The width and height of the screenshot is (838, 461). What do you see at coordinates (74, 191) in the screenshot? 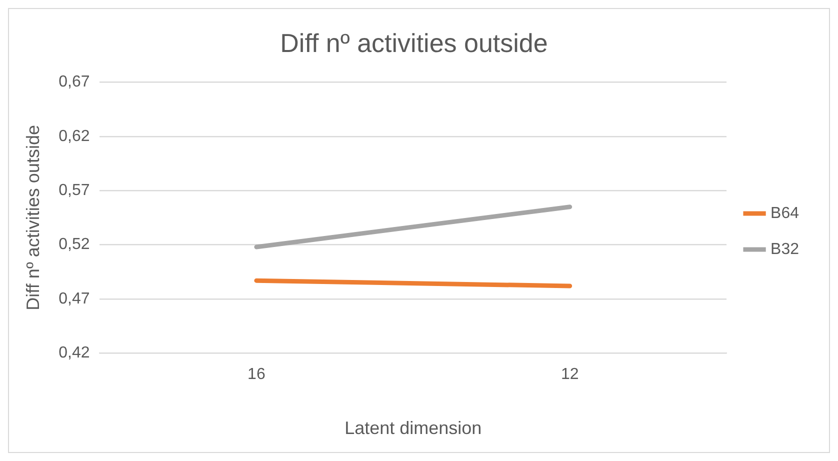
I see `y-tick-label: 0,57` at bounding box center [74, 191].